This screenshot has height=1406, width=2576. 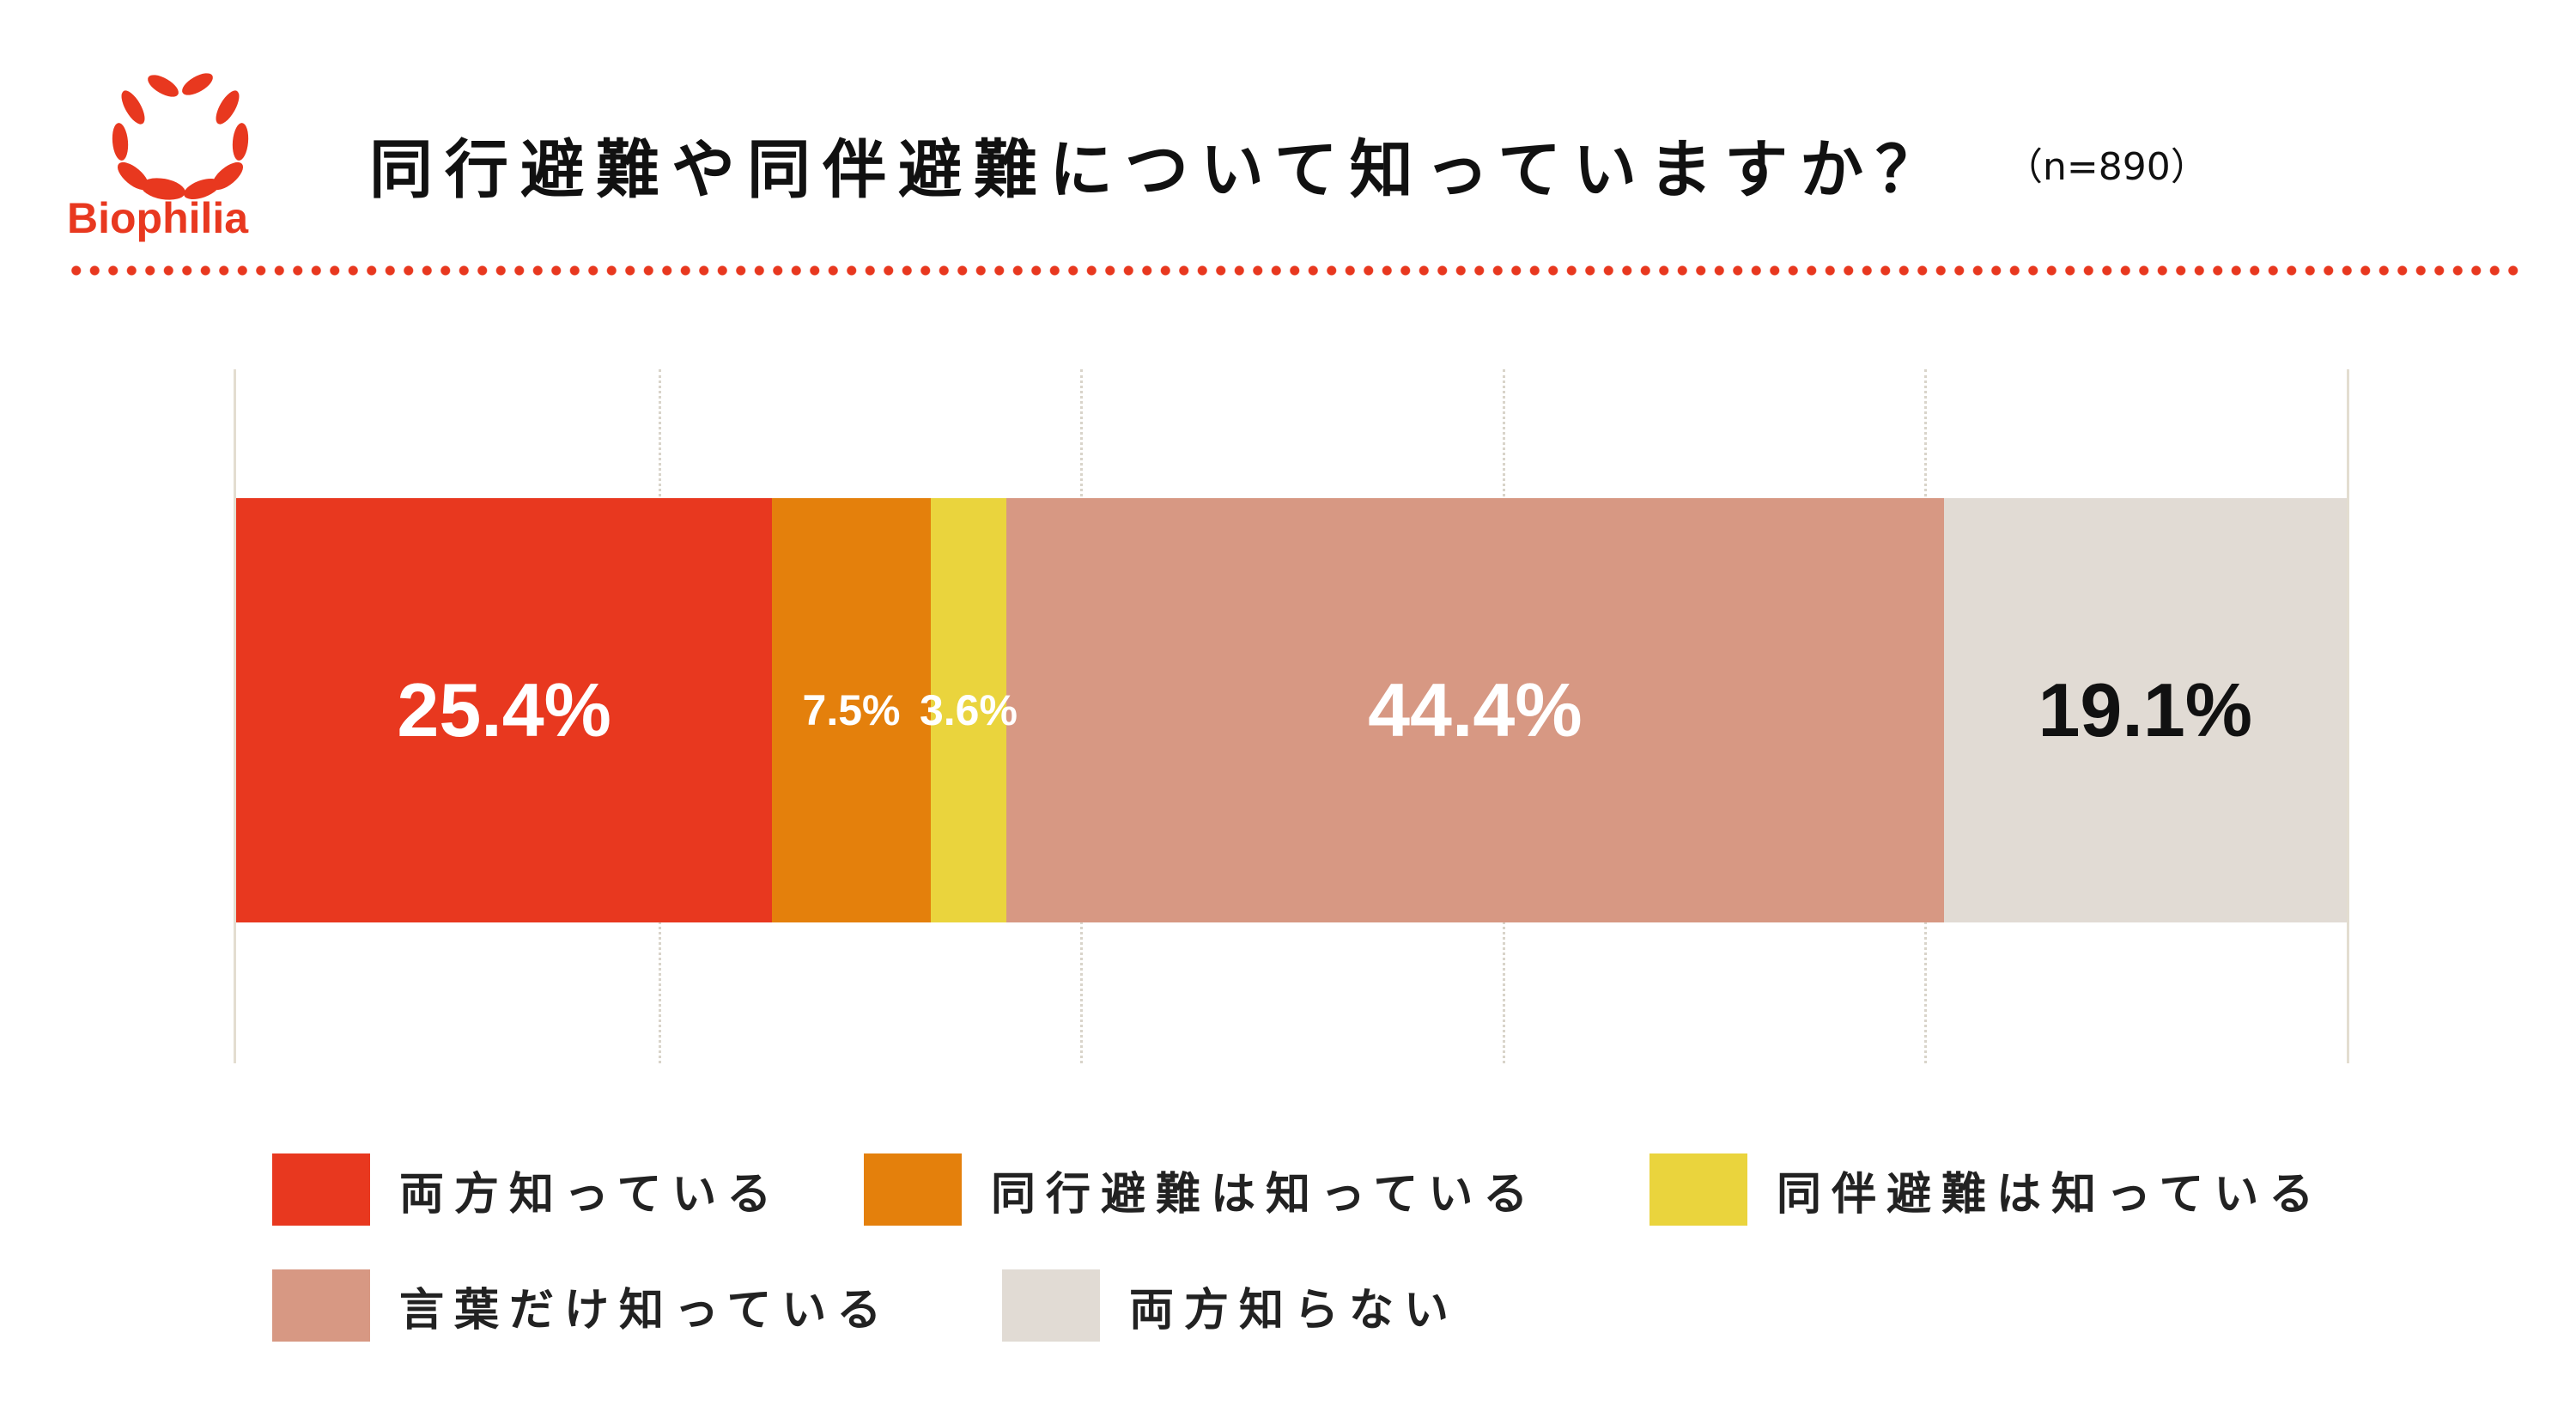 I want to click on legend-item: 両方知っている, so click(x=526, y=1189).